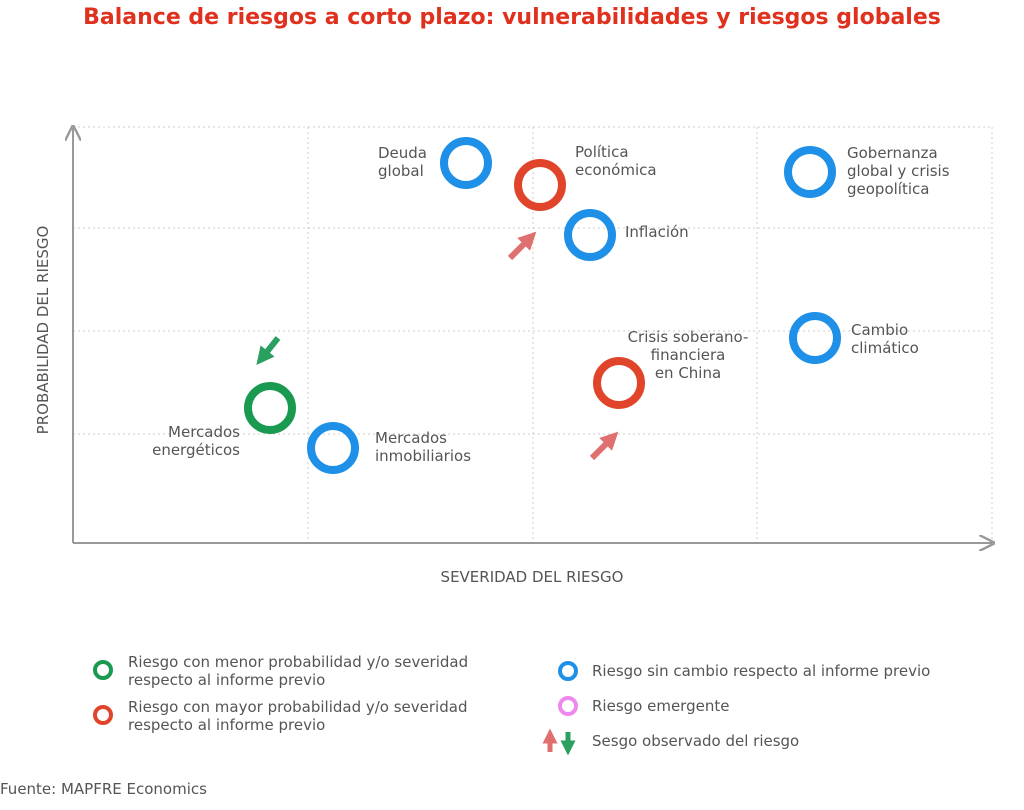 Image resolution: width=1024 pixels, height=810 pixels. Describe the element at coordinates (616, 161) in the screenshot. I see `node-label: Política económica` at that location.